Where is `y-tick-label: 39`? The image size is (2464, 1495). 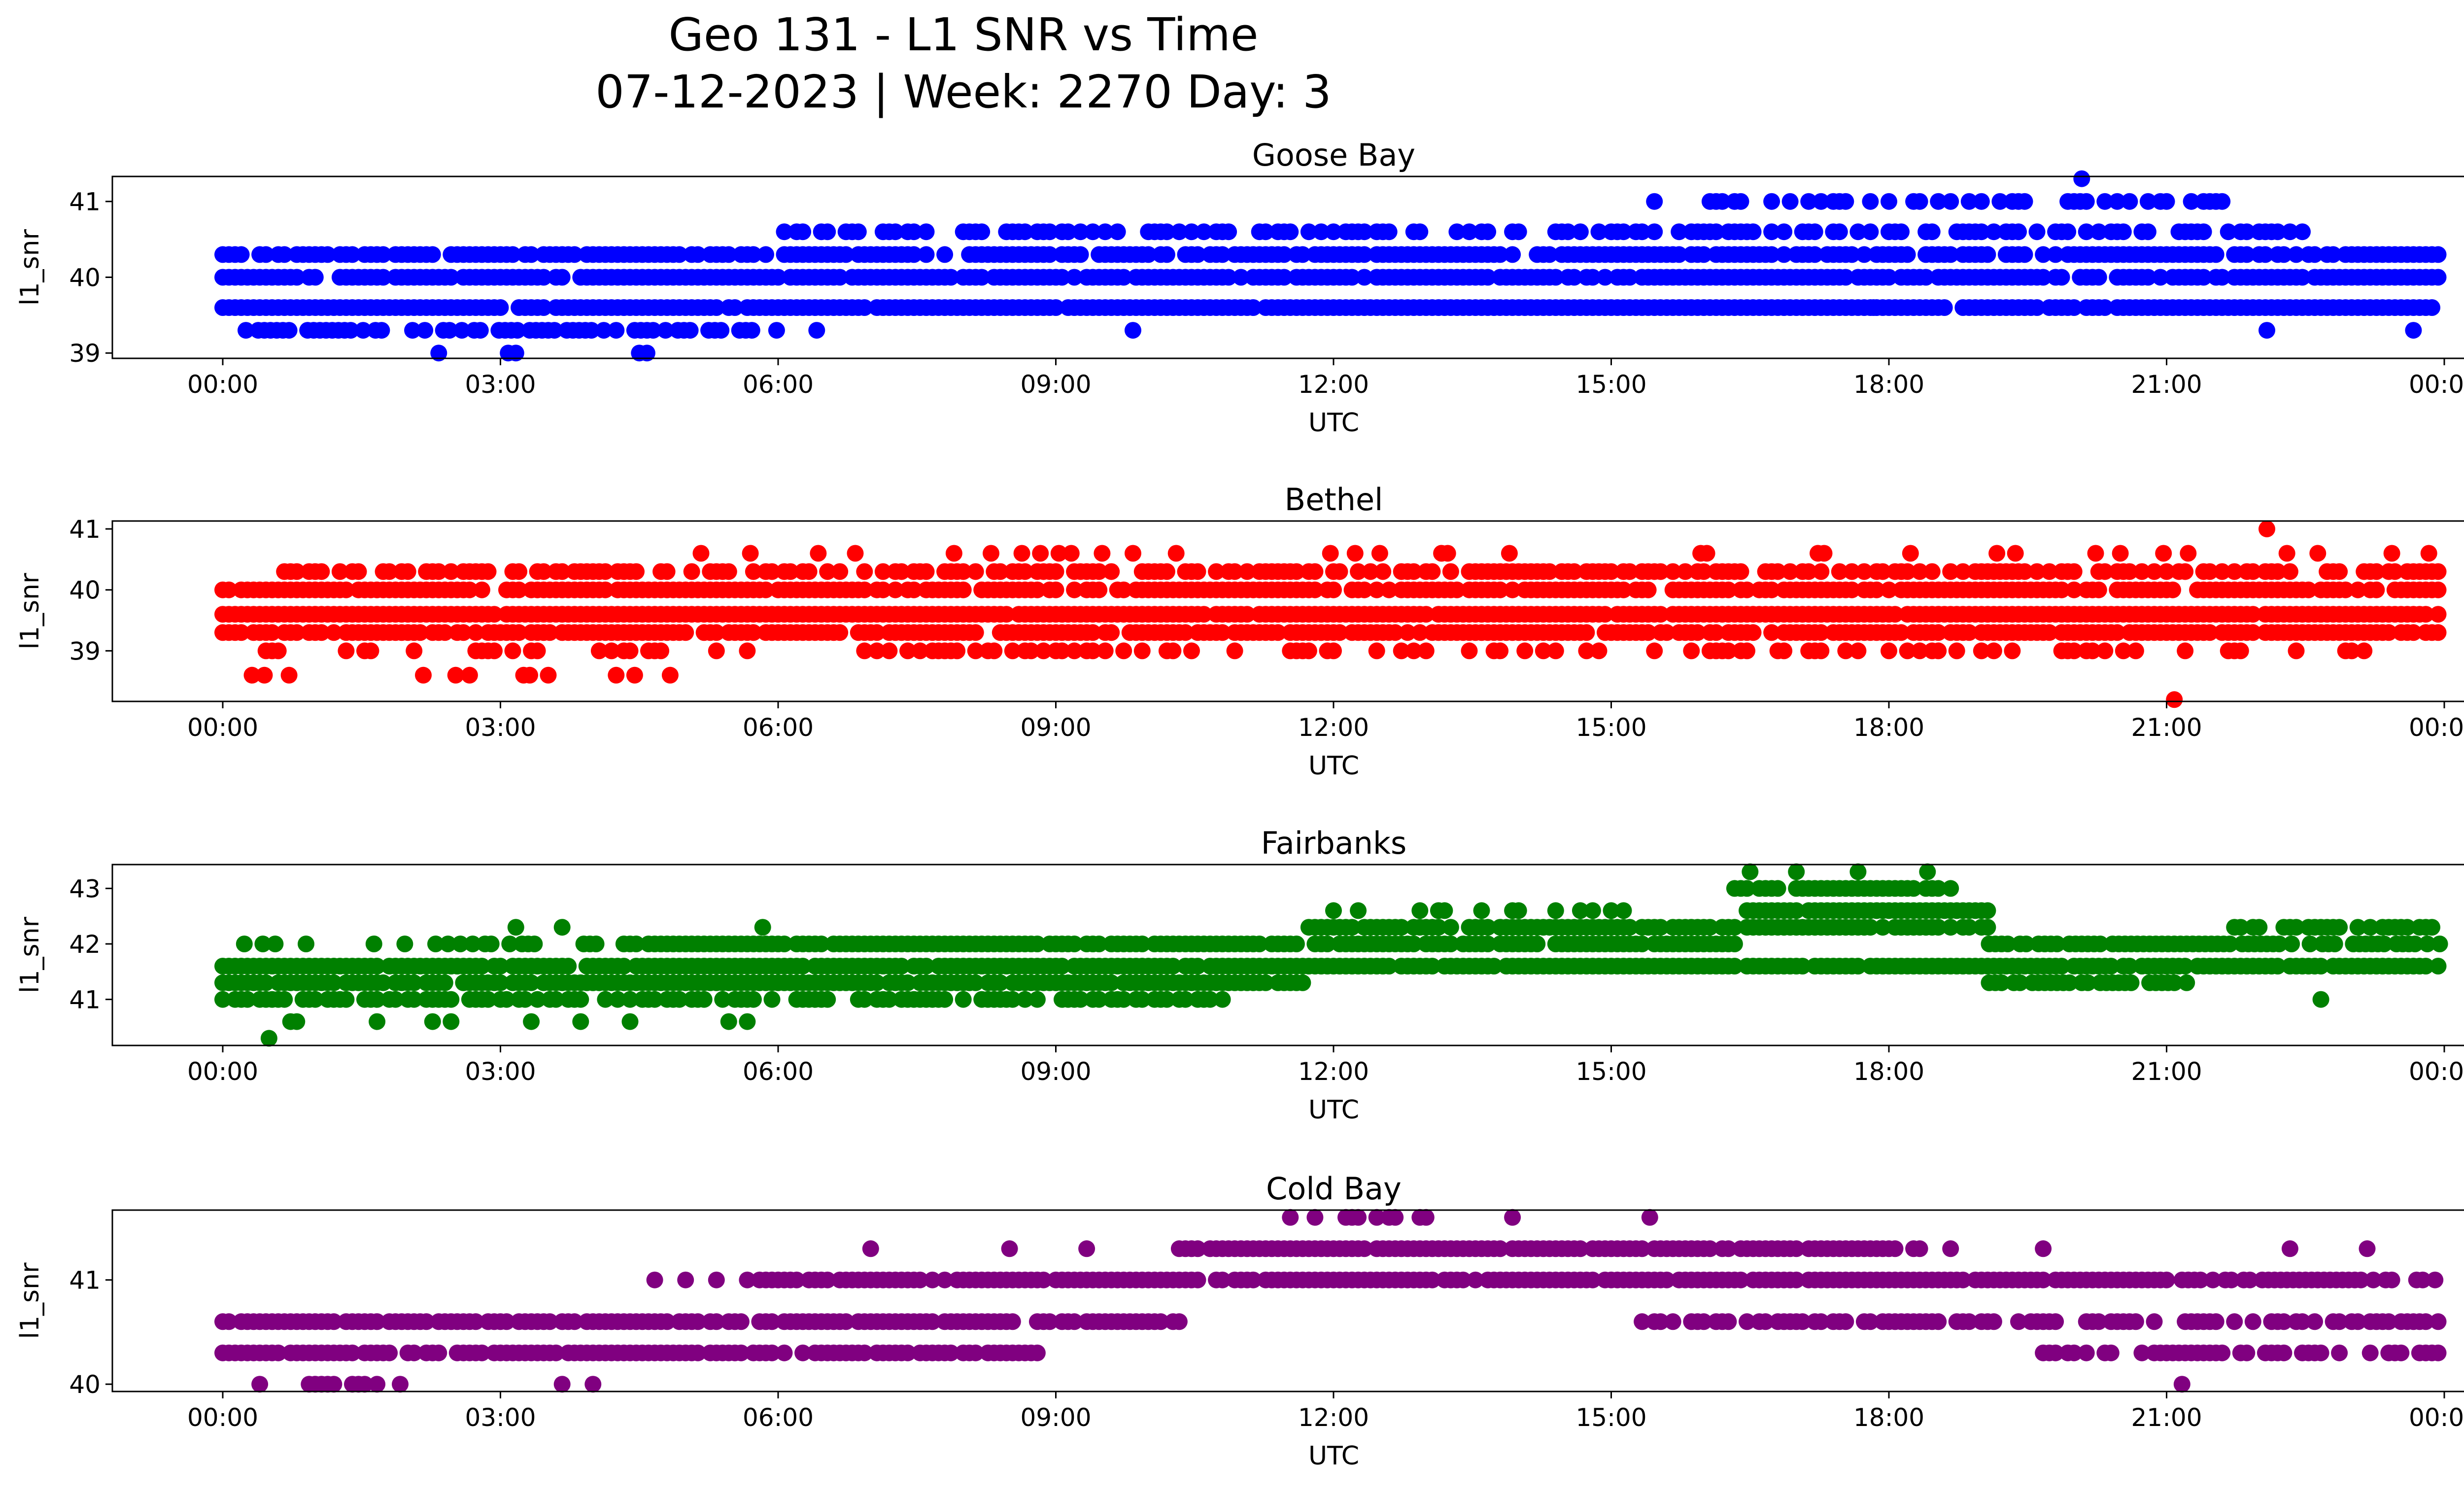 y-tick-label: 39 is located at coordinates (85, 353).